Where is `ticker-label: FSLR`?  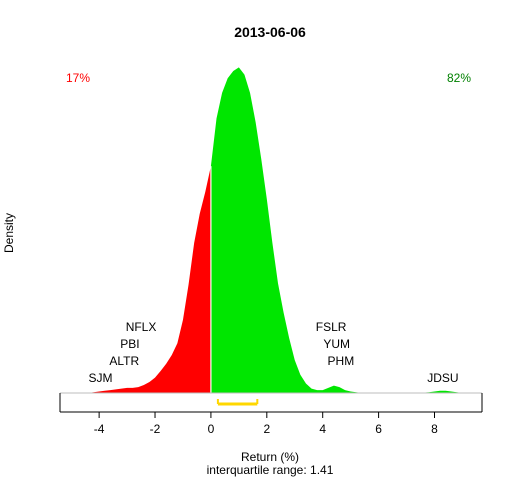
ticker-label: FSLR is located at coordinates (331, 327).